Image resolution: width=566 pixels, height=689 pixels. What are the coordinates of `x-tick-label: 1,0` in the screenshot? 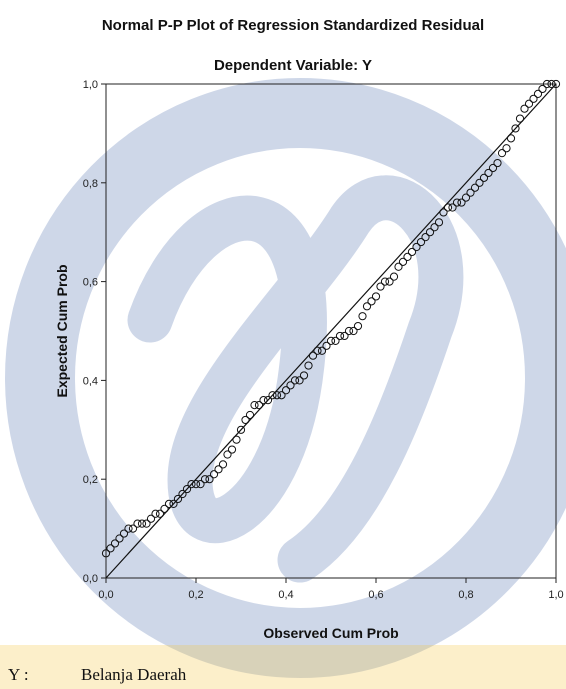 It's located at (555, 595).